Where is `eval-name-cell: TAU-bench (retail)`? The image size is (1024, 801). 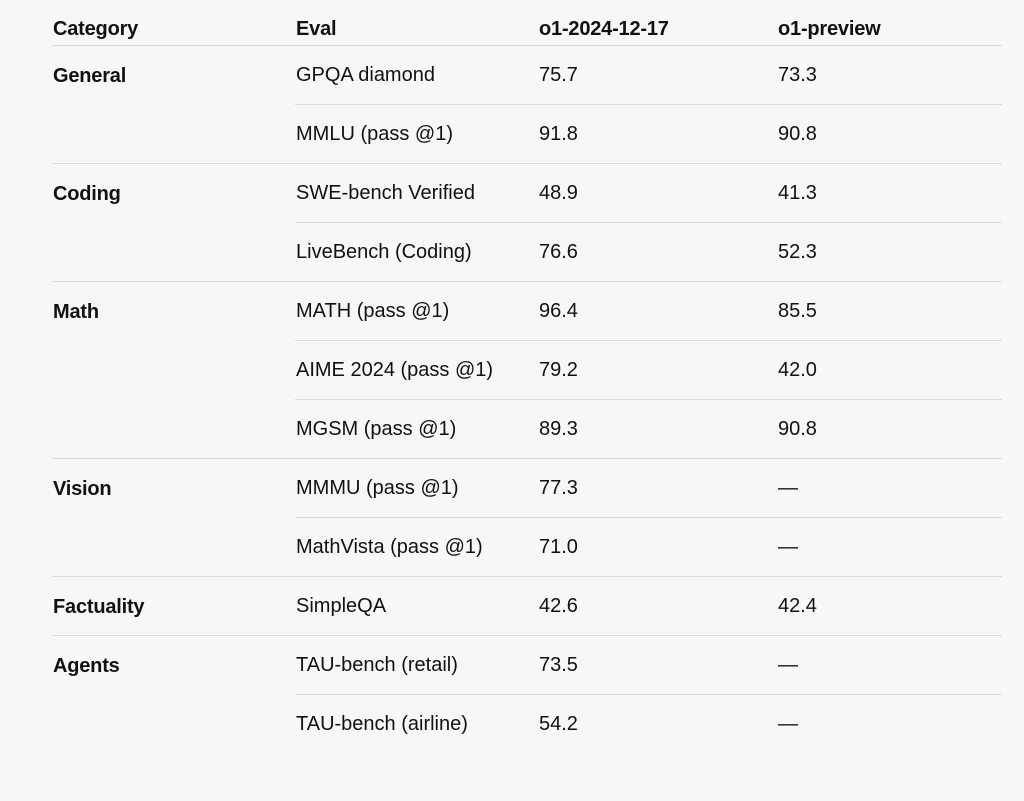
eval-name-cell: TAU-bench (retail) is located at coordinates (377, 665).